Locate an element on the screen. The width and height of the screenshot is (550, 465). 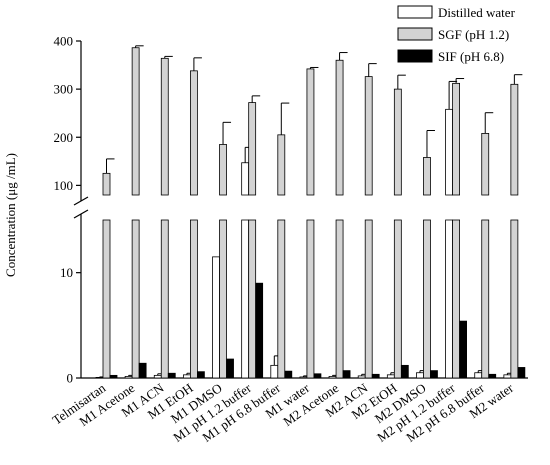
y-tick-label: 300 is located at coordinates (64, 89).